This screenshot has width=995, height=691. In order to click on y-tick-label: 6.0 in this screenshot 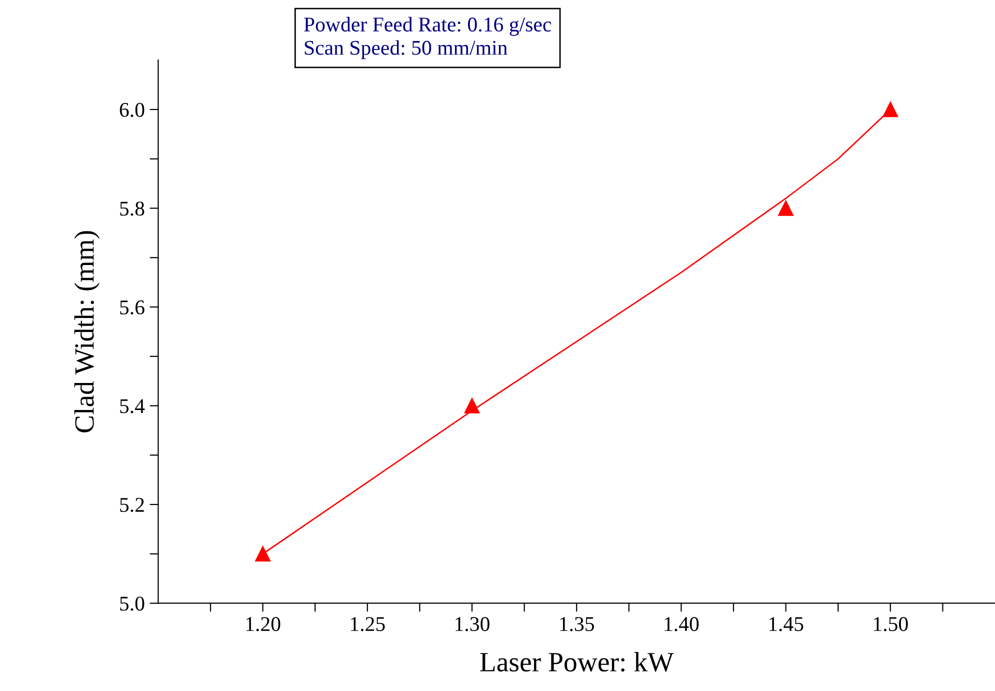, I will do `click(132, 110)`.